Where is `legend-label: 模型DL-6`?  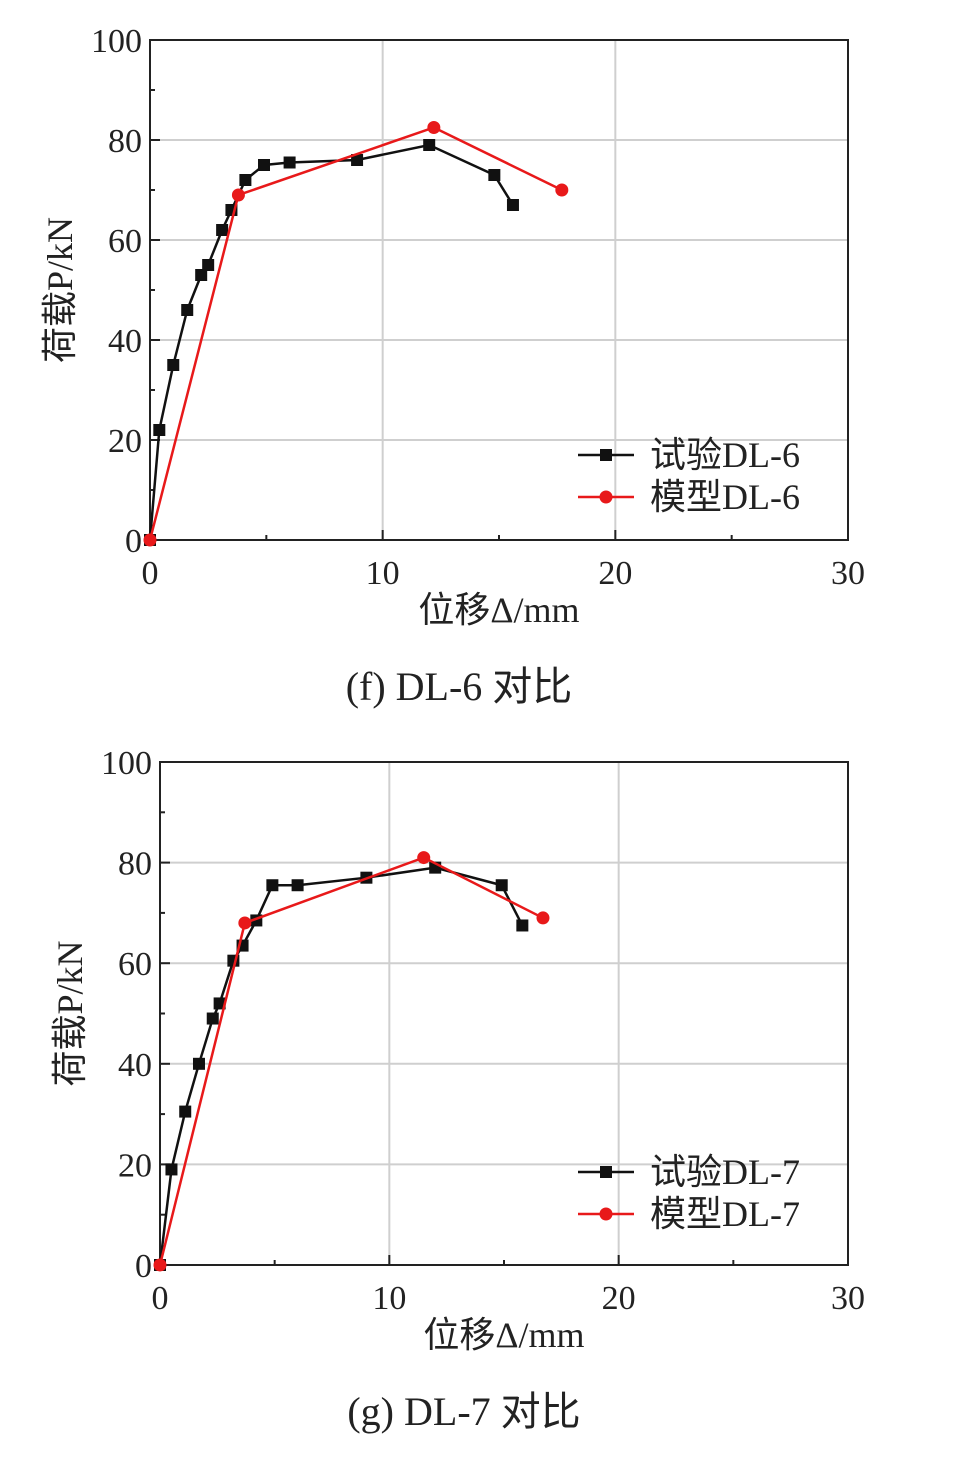 legend-label: 模型DL-6 is located at coordinates (725, 497).